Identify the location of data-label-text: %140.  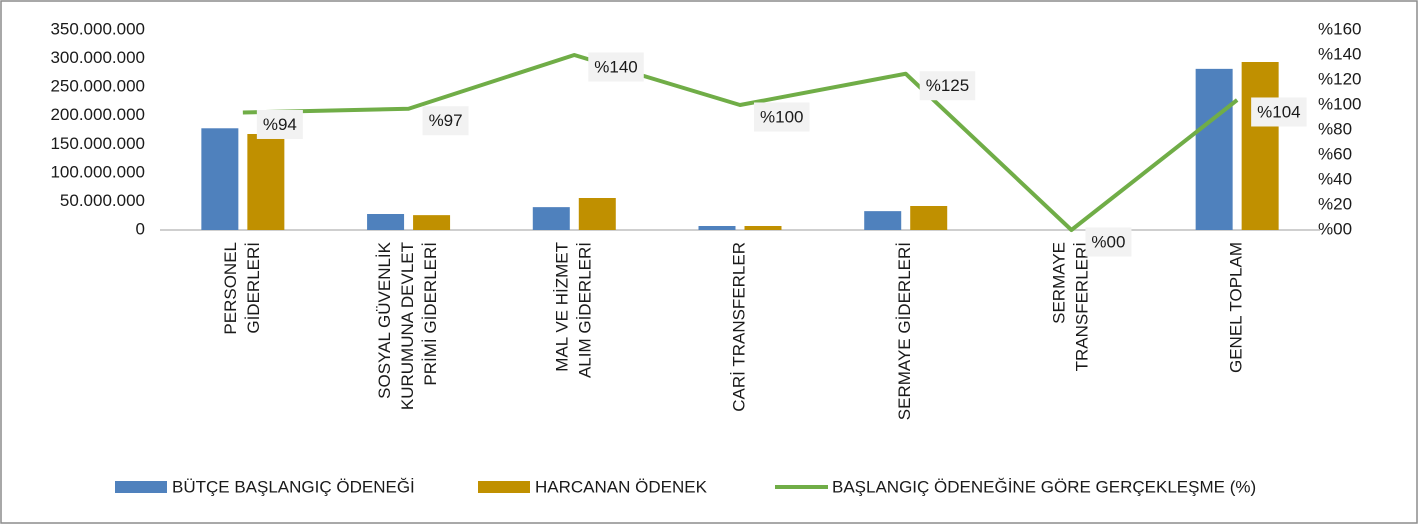
(615, 66).